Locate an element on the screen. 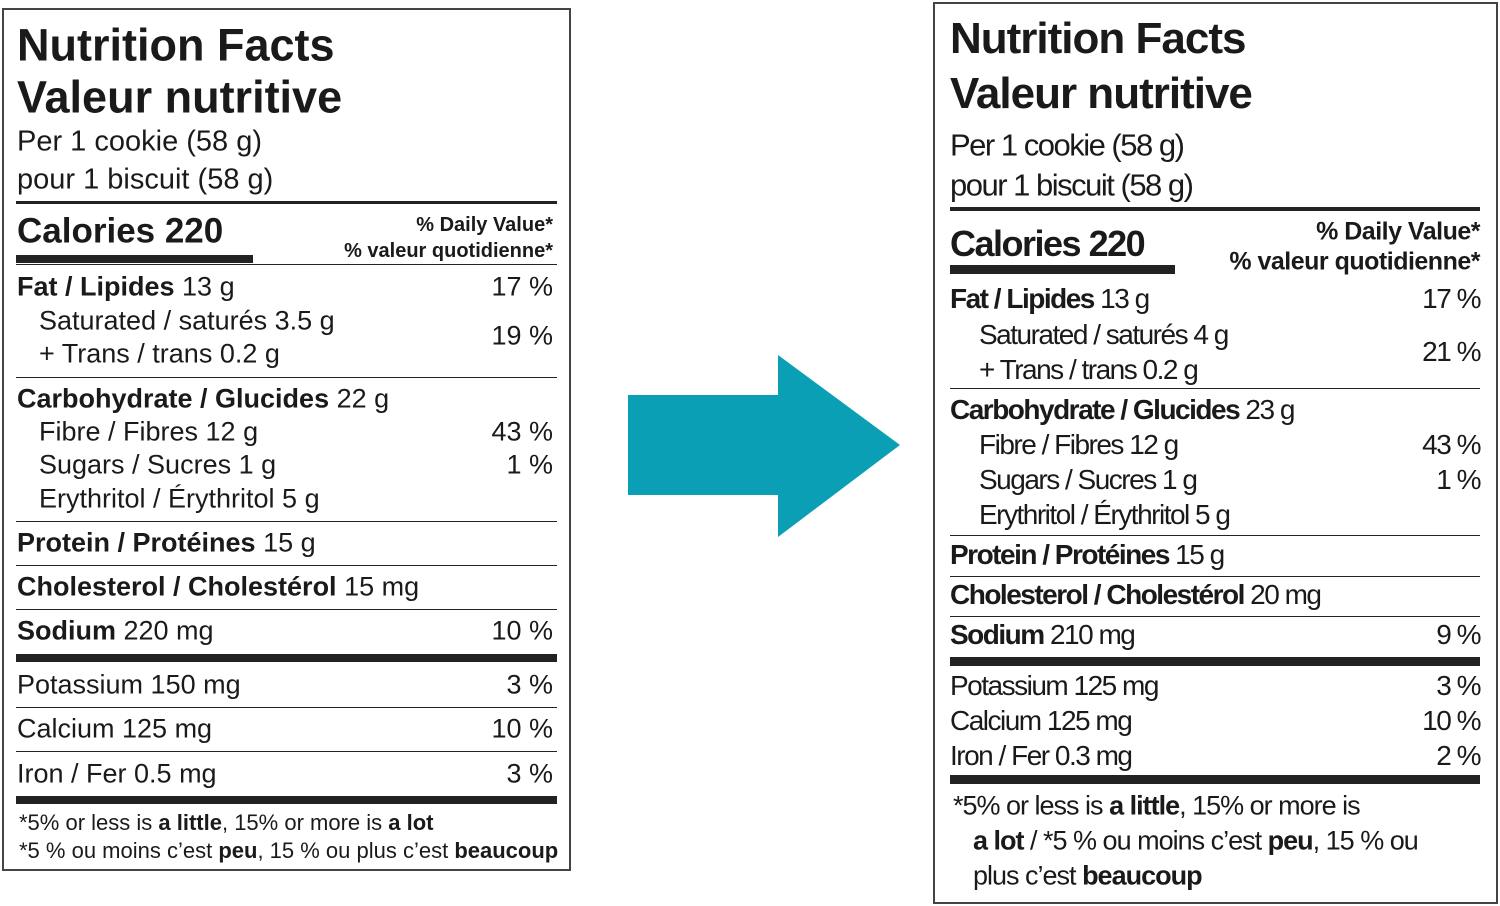 This screenshot has width=1500, height=906. carb-row: Carbohydrate / Glucides 22 g is located at coordinates (203, 398).